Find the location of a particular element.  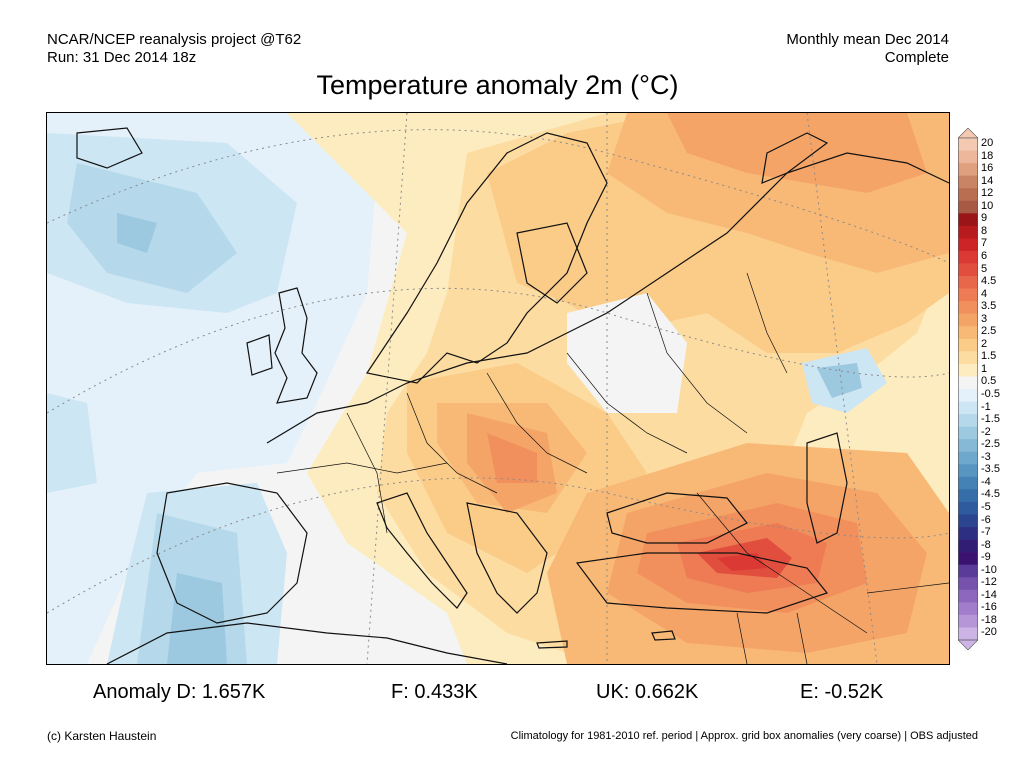

colorbar-tick-label: -16 is located at coordinates (989, 607).